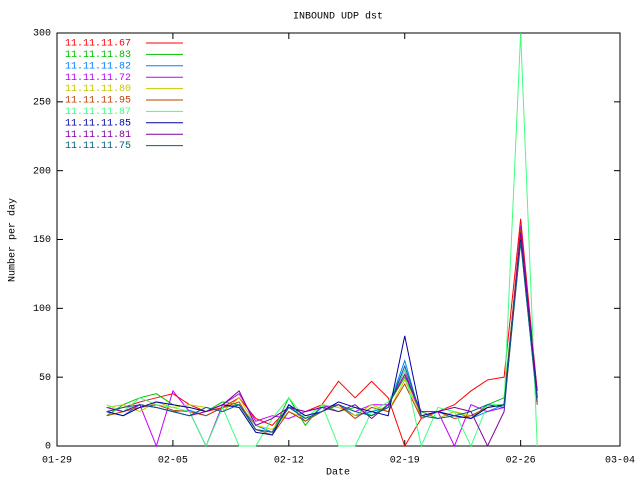 The width and height of the screenshot is (640, 480). Describe the element at coordinates (45, 378) in the screenshot. I see `y-tick-label: 50` at that location.